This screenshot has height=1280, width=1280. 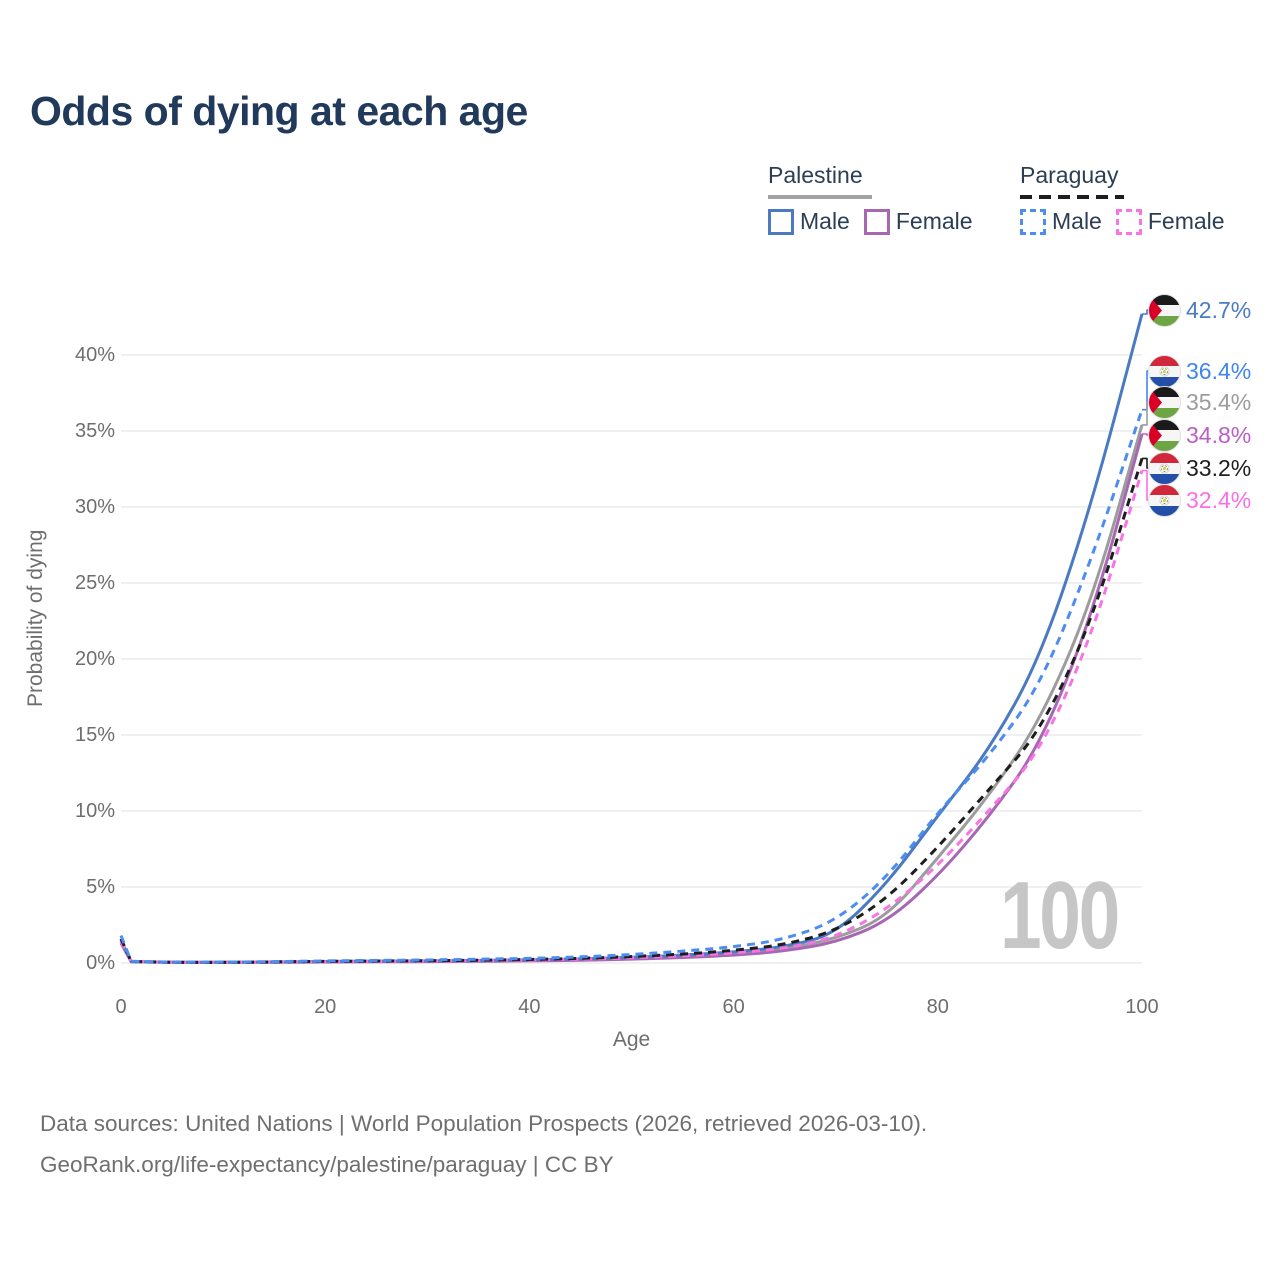 I want to click on y-tick-label: 40%, so click(x=94, y=355).